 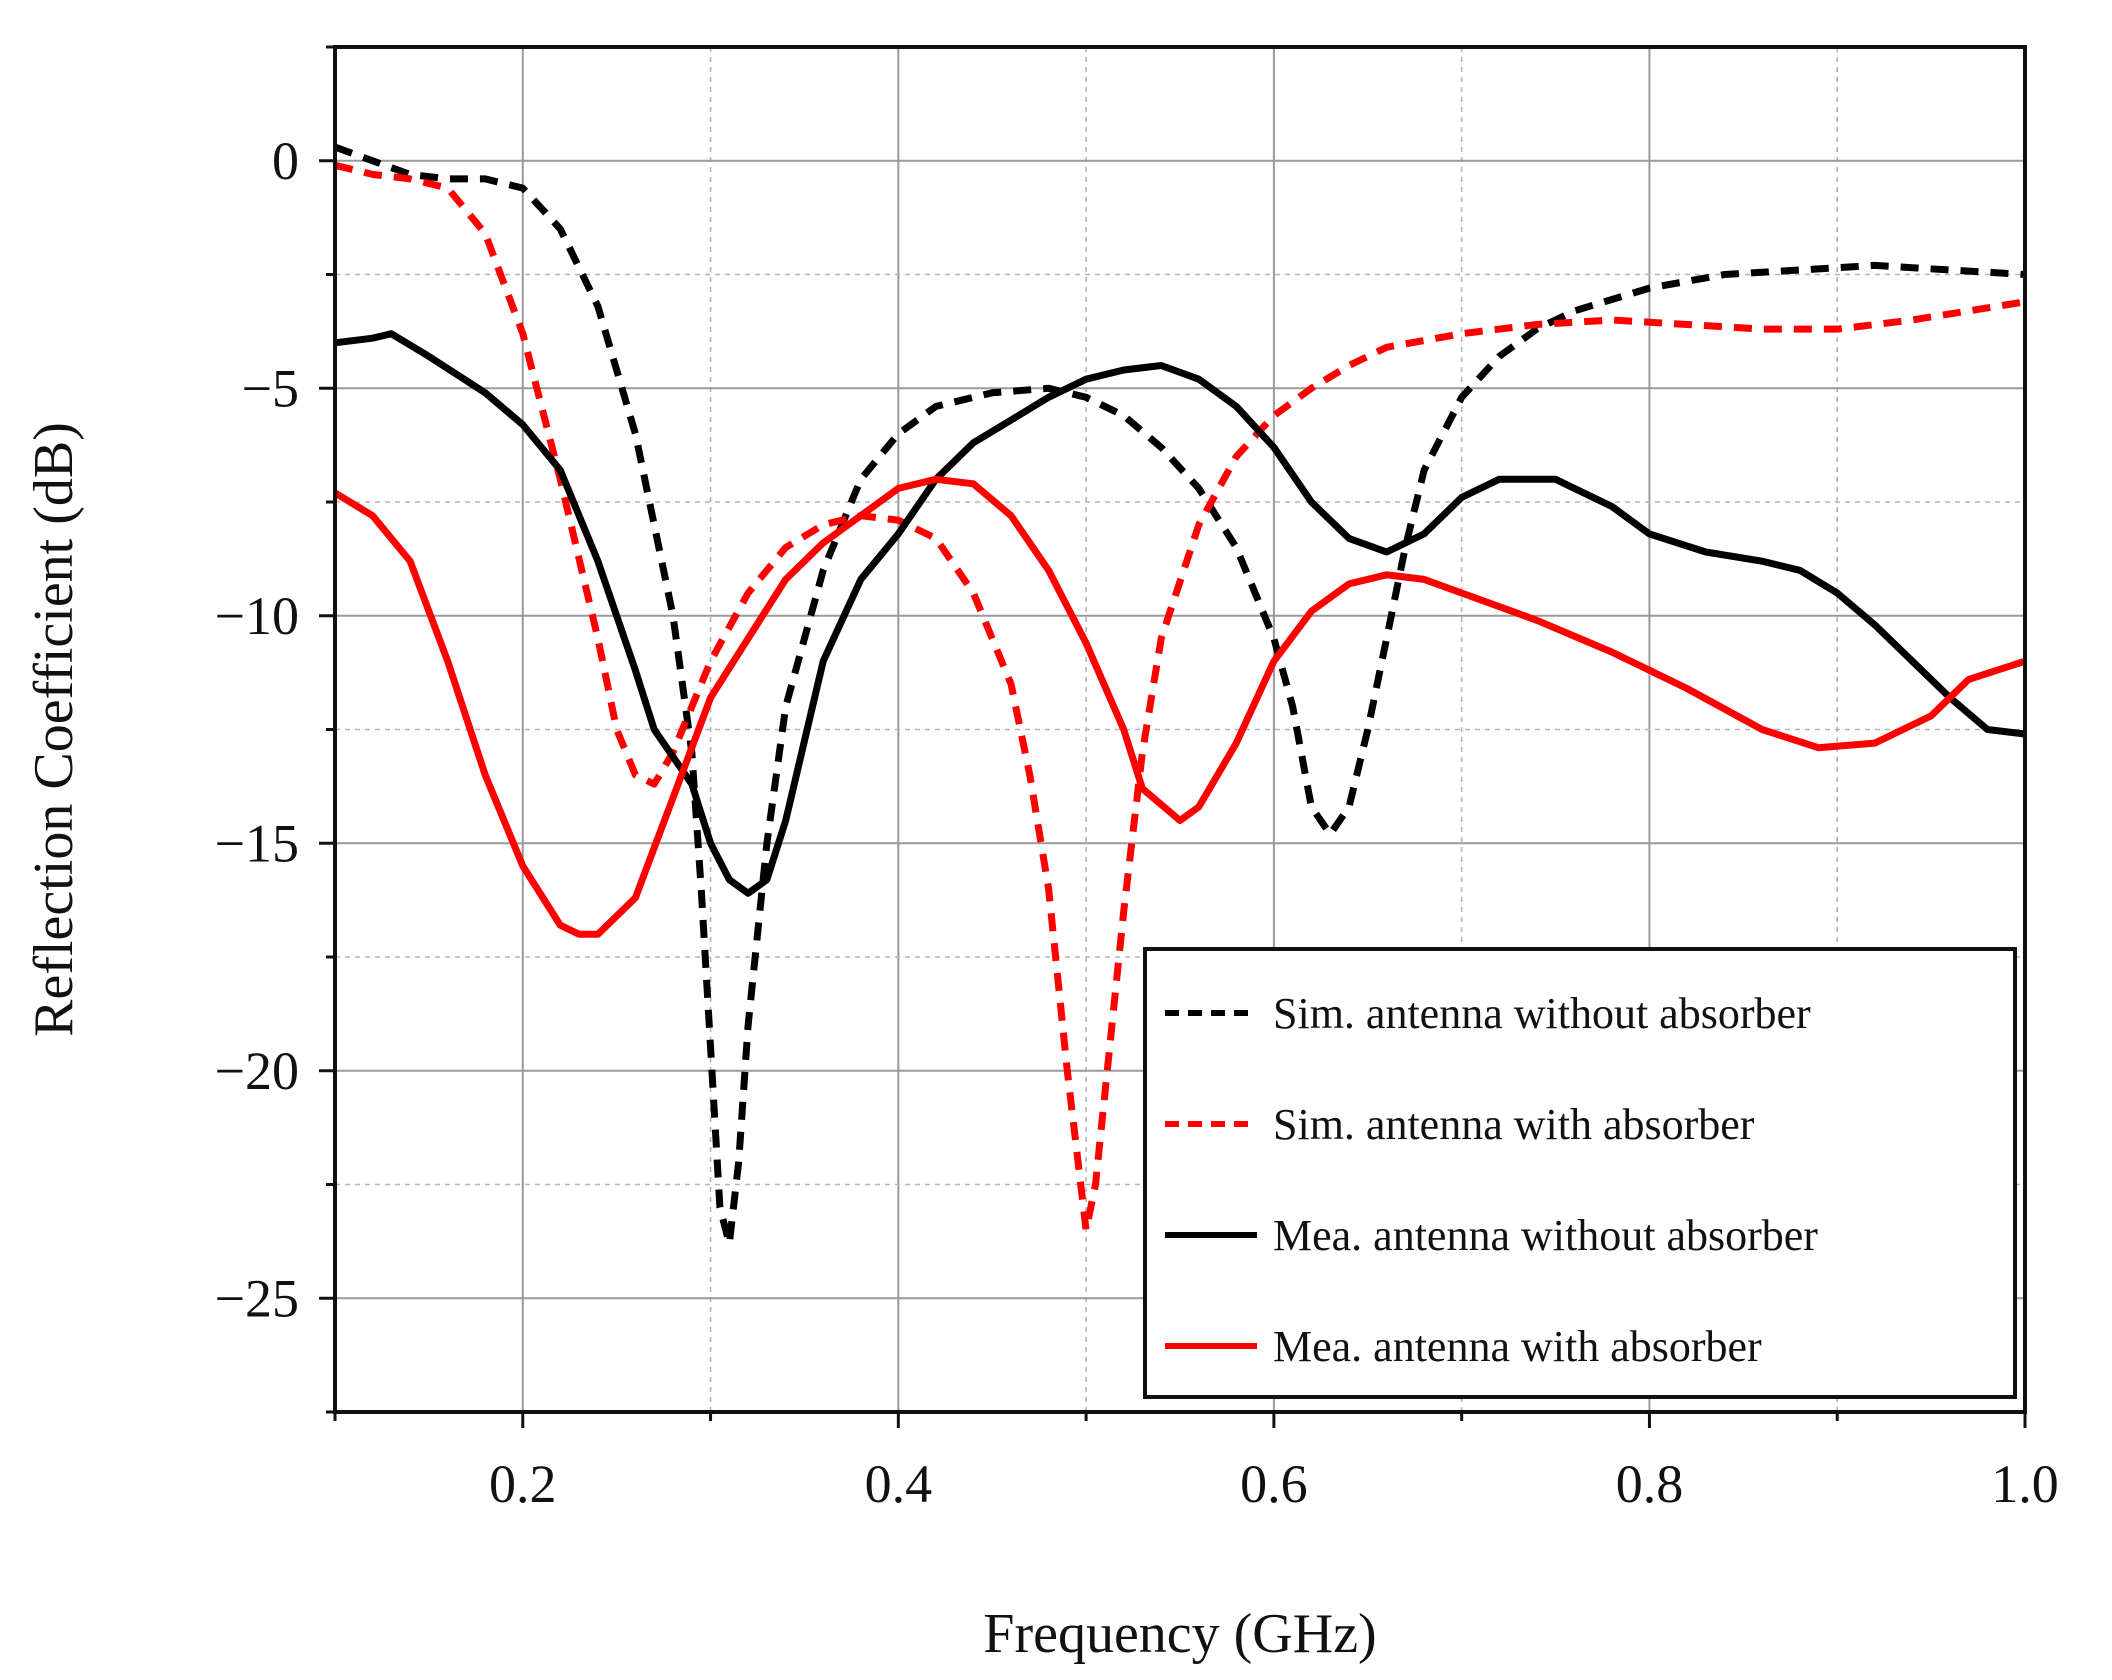 I want to click on x-tick-label: 0.6, so click(x=1274, y=1484).